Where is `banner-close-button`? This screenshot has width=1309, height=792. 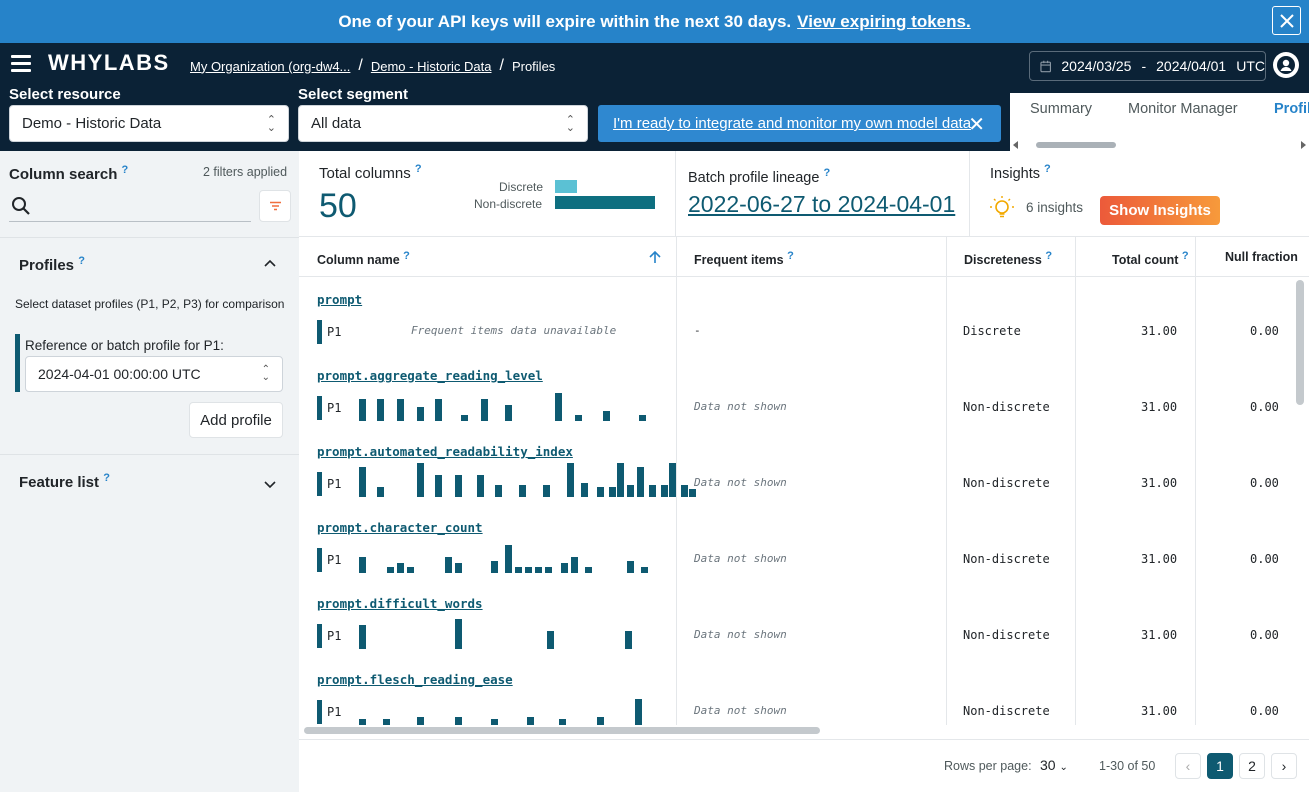
banner-close-button is located at coordinates (1286, 20).